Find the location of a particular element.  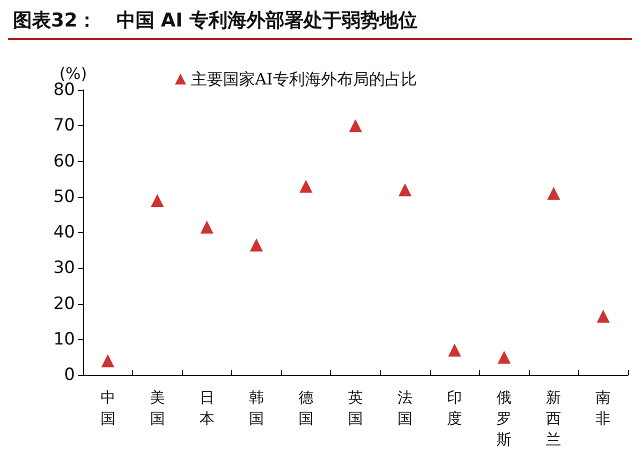

x-tick-label: 日本 is located at coordinates (206, 408).